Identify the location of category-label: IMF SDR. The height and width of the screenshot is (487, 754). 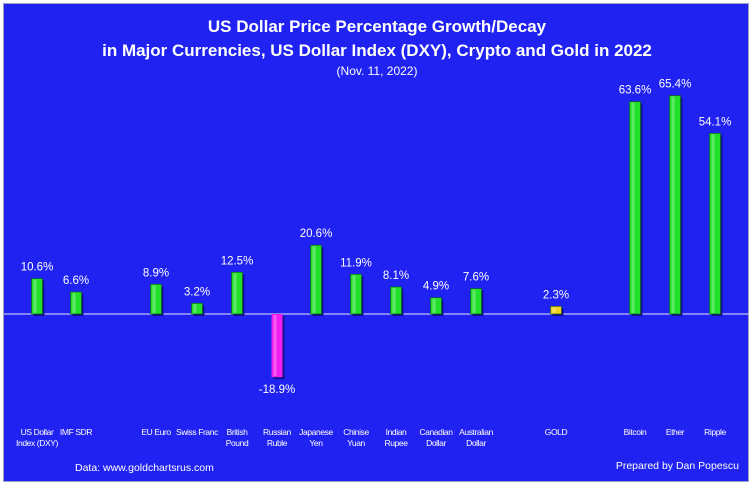
(76, 432).